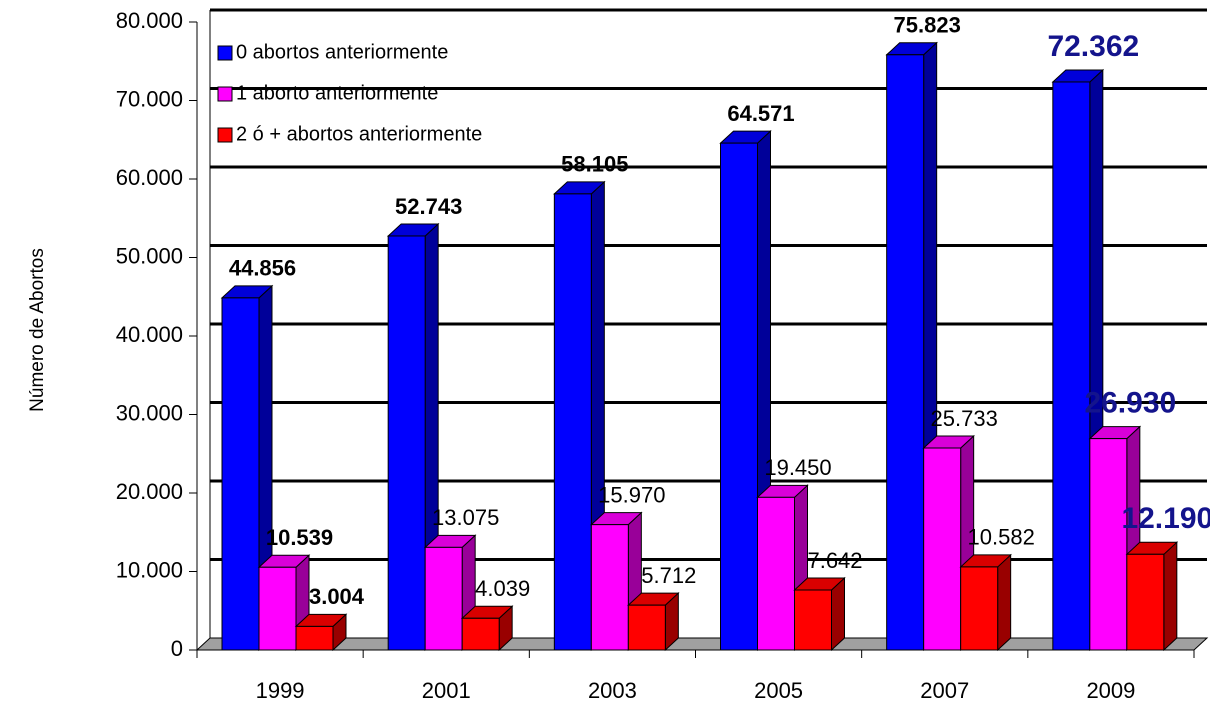  Describe the element at coordinates (1165, 518) in the screenshot. I see `data-label: 12.190` at that location.